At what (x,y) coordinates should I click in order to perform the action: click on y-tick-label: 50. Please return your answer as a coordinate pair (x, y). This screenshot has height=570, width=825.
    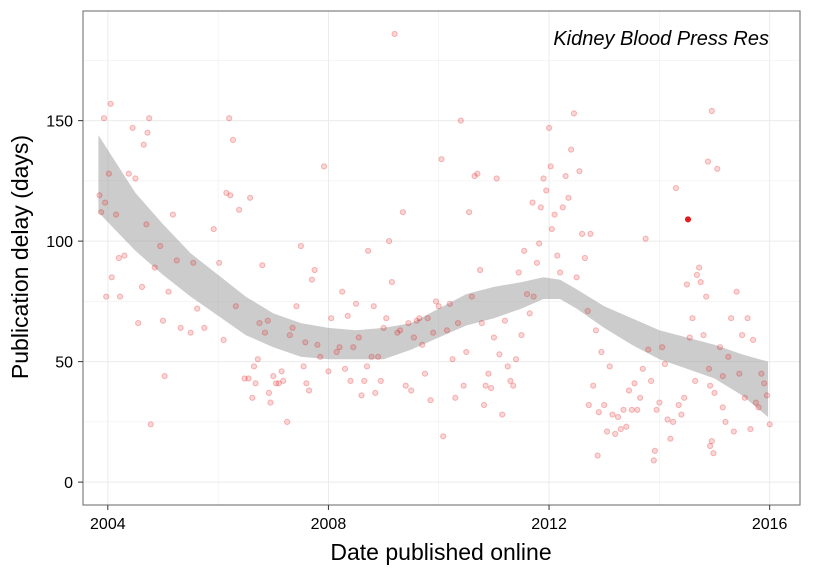
    Looking at the image, I should click on (64, 363).